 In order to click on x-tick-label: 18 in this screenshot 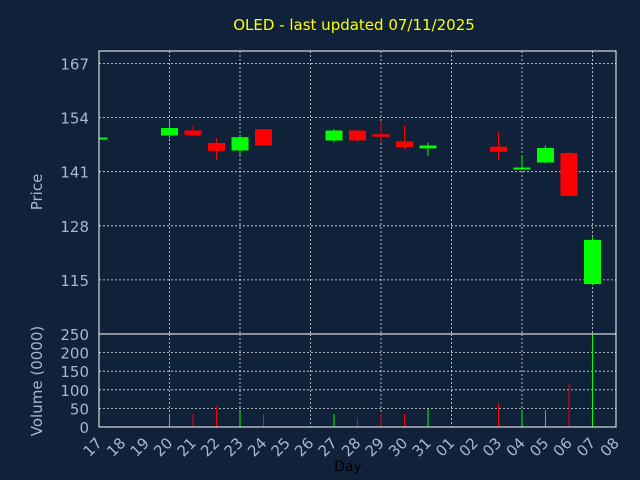, I will do `click(116, 447)`.